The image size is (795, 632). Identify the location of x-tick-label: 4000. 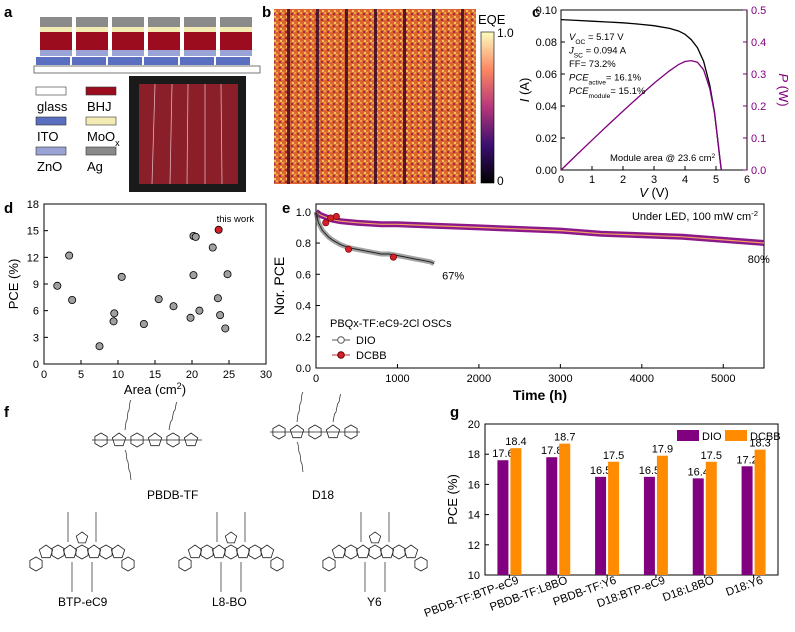
(642, 379).